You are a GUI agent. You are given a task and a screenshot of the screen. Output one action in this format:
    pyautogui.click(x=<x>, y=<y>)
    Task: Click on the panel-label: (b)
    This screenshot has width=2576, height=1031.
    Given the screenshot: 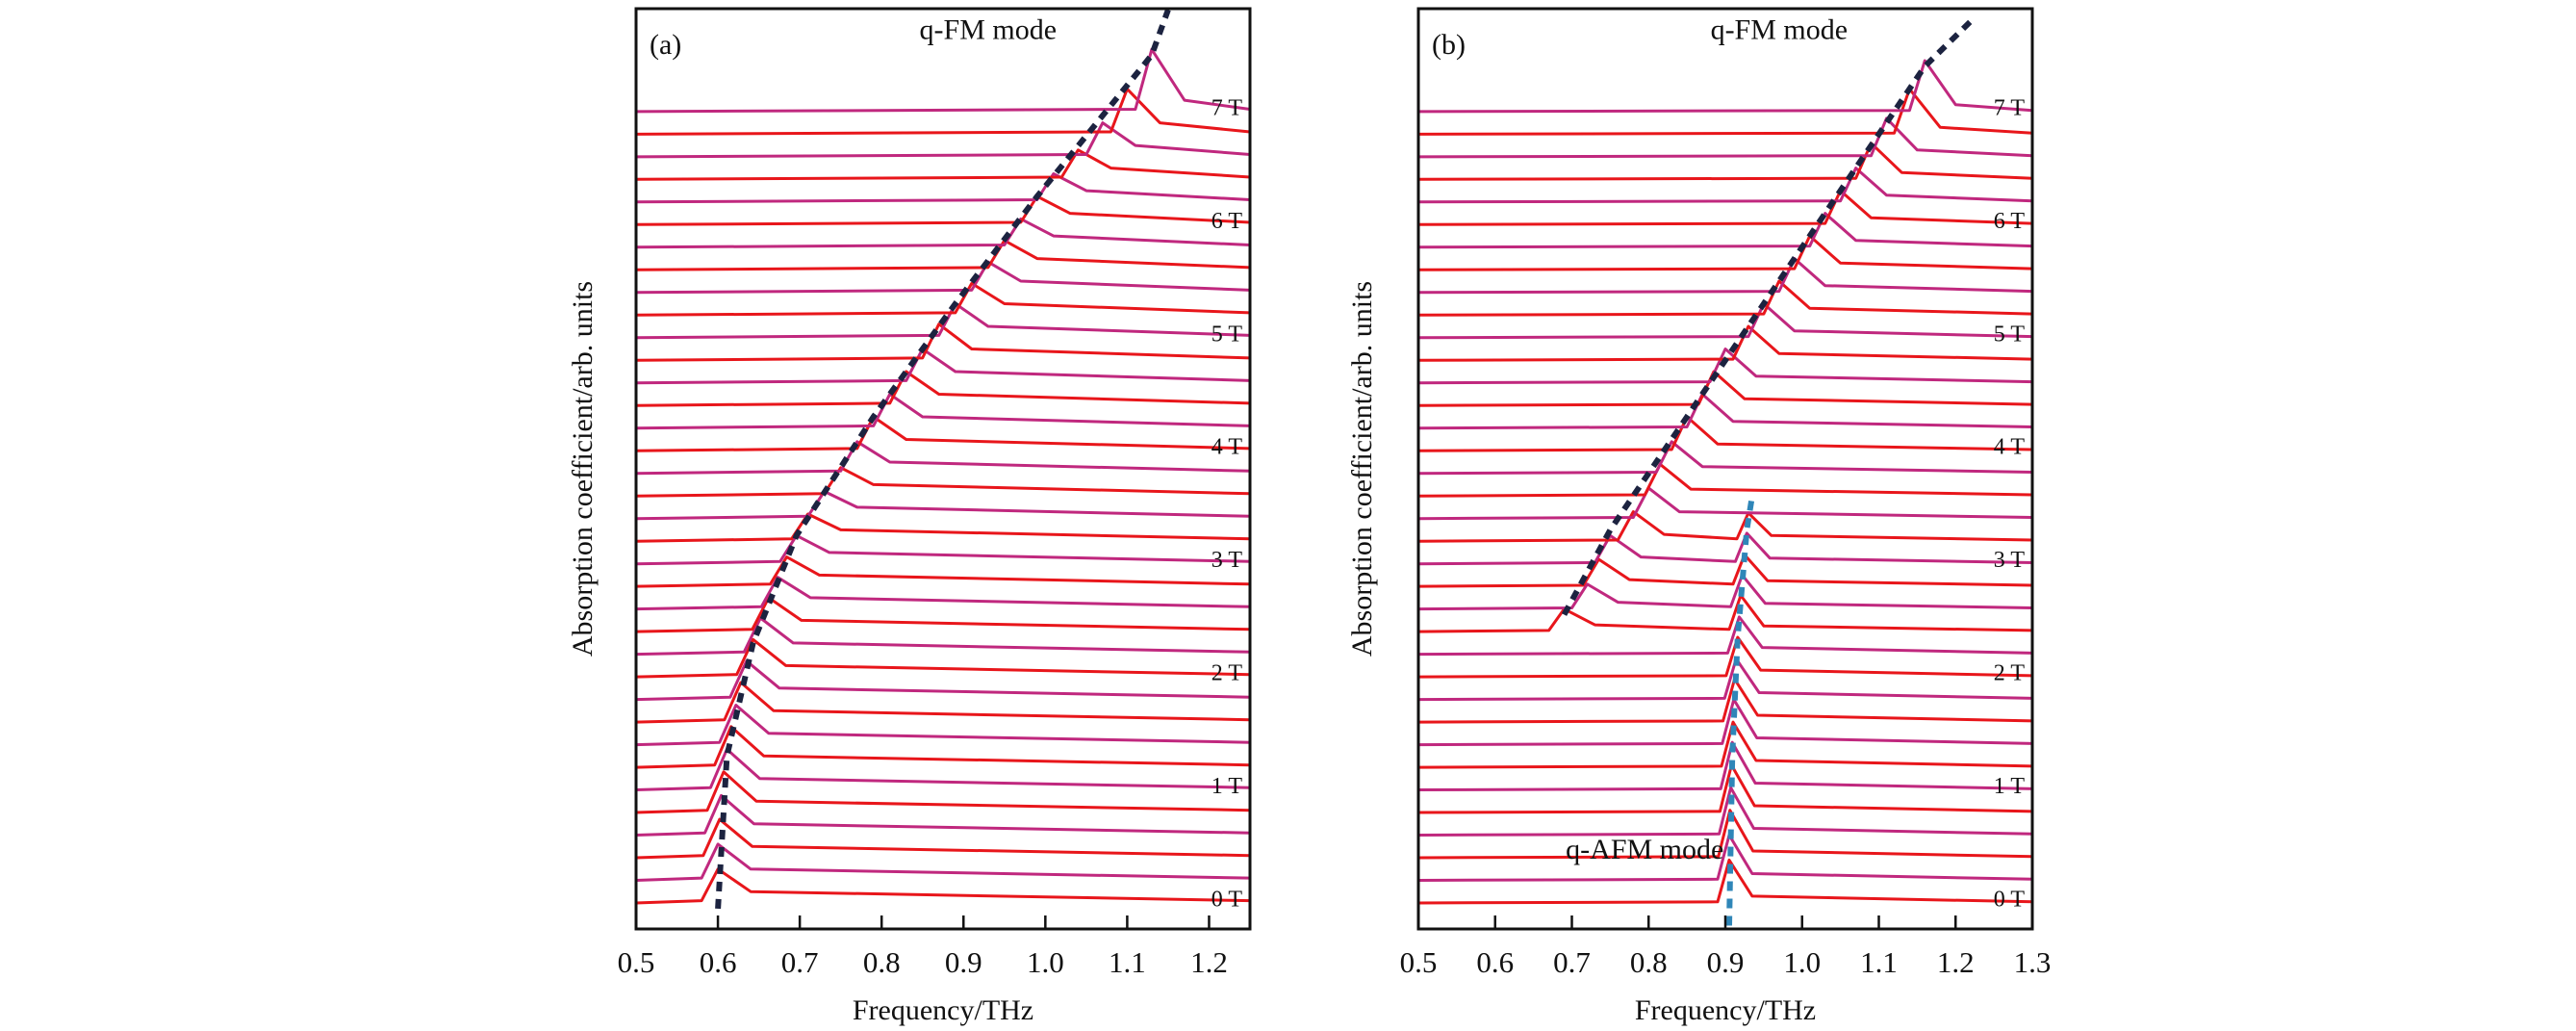 What is the action you would take?
    pyautogui.click(x=1449, y=45)
    